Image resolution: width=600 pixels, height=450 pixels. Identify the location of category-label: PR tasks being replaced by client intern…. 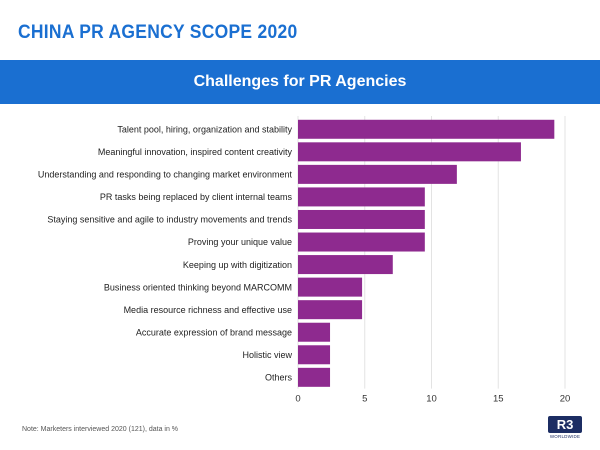
(196, 197).